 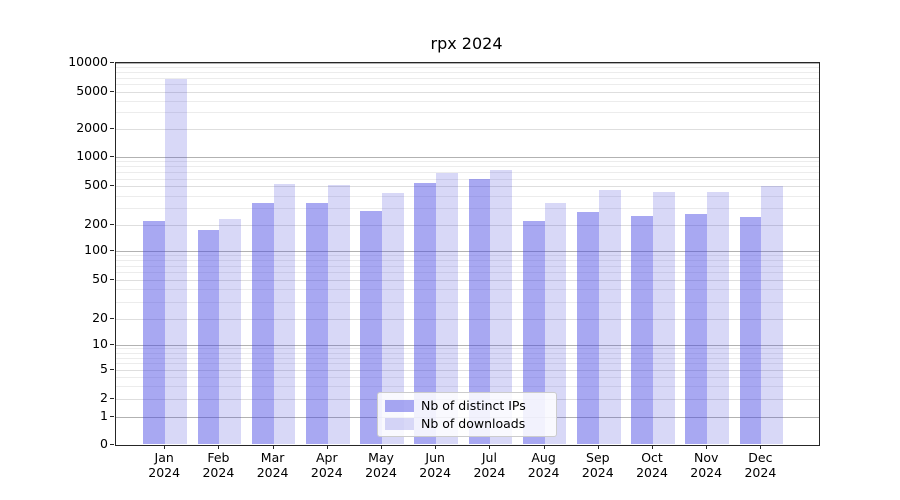 What do you see at coordinates (100, 317) in the screenshot?
I see `y-axis-tick-label: 20` at bounding box center [100, 317].